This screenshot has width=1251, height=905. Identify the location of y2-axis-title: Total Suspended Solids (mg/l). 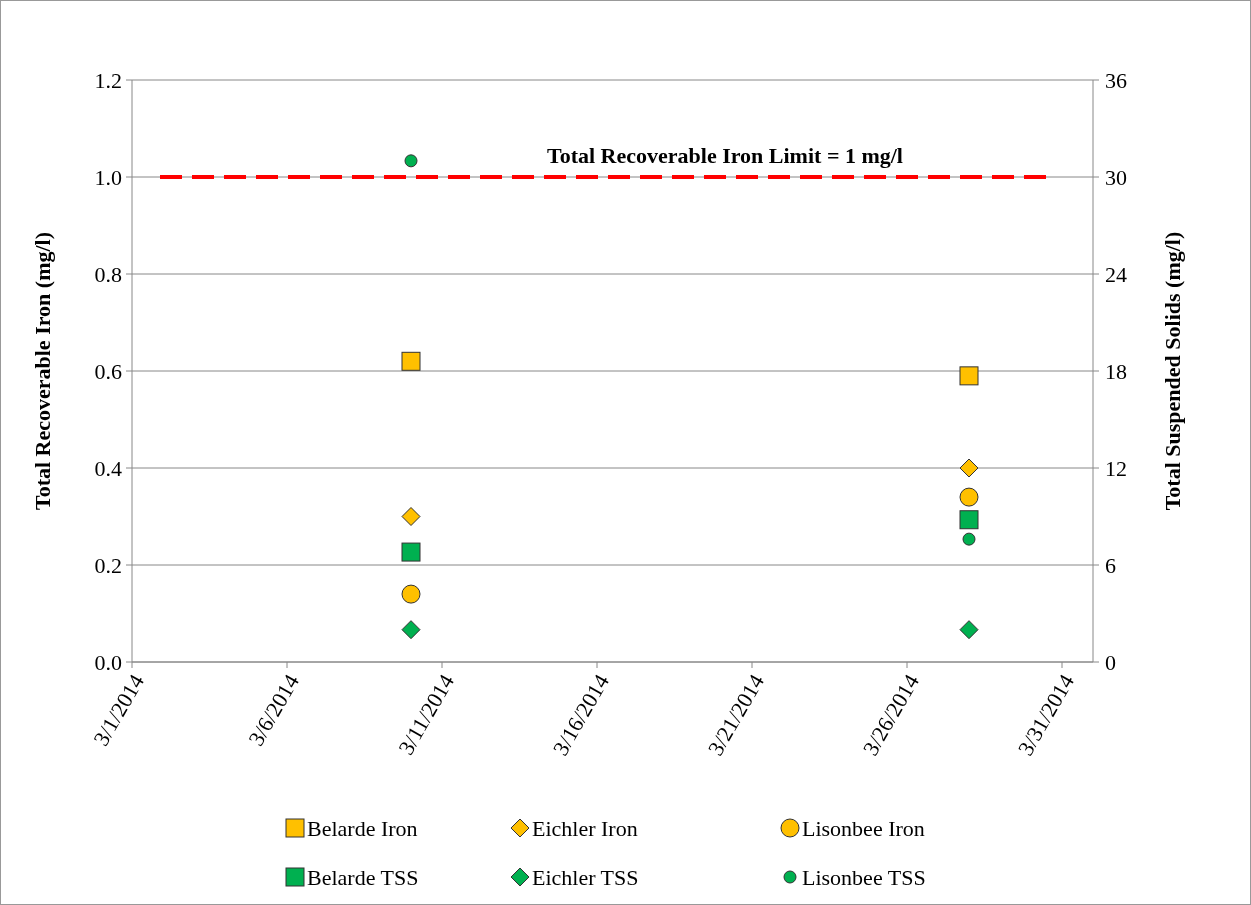
(1172, 371).